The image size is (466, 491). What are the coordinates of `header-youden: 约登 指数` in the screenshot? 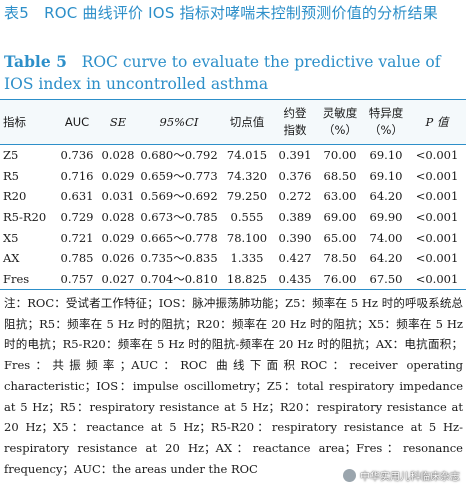 It's located at (295, 122).